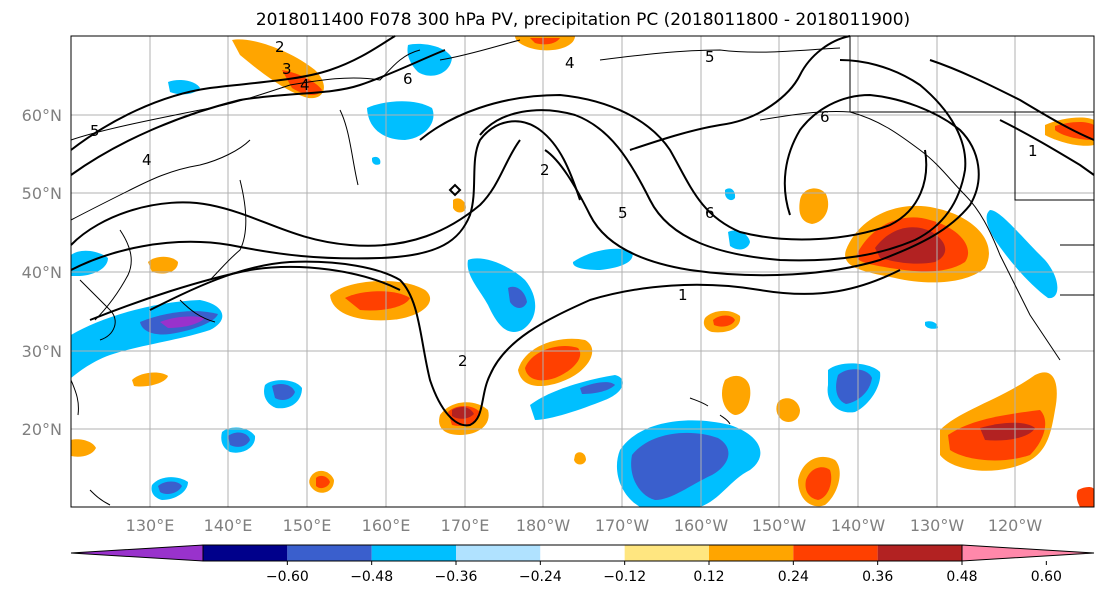 This screenshot has height=601, width=1105. I want to click on lon-label: 140°W, so click(858, 525).